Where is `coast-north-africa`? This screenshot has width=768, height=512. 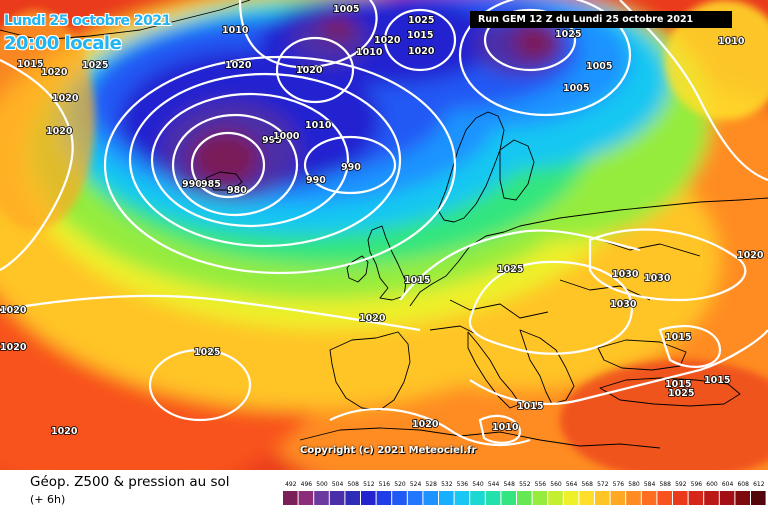 coast-north-africa is located at coordinates (480, 438).